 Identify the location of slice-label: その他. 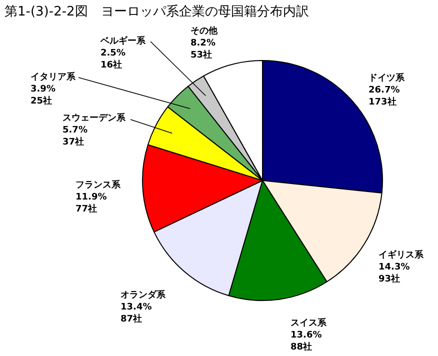
(204, 31).